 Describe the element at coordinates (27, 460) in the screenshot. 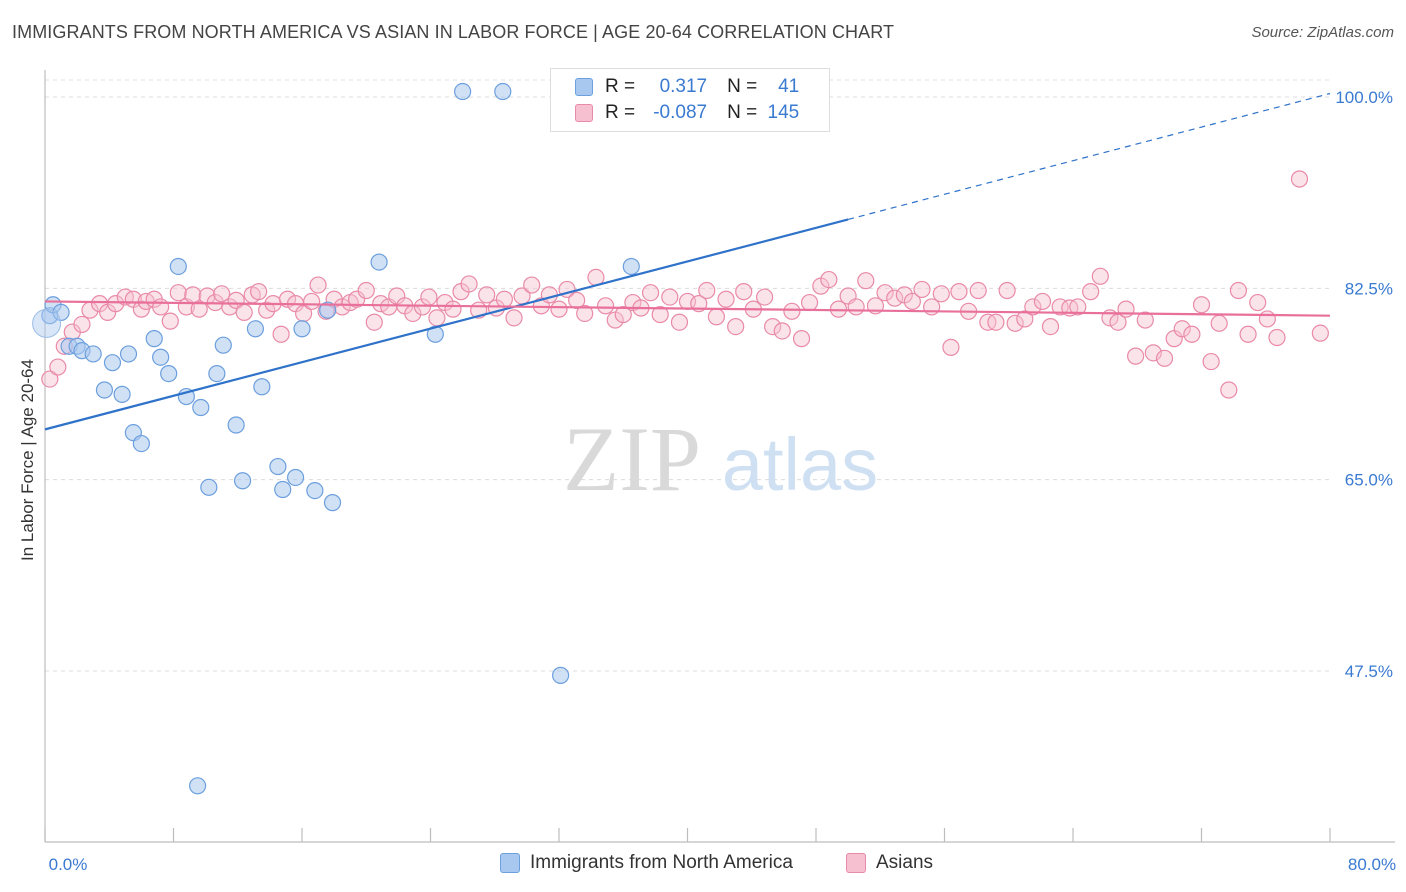

I see `y-axis-label: In Labor Force | Age 20-64` at that location.